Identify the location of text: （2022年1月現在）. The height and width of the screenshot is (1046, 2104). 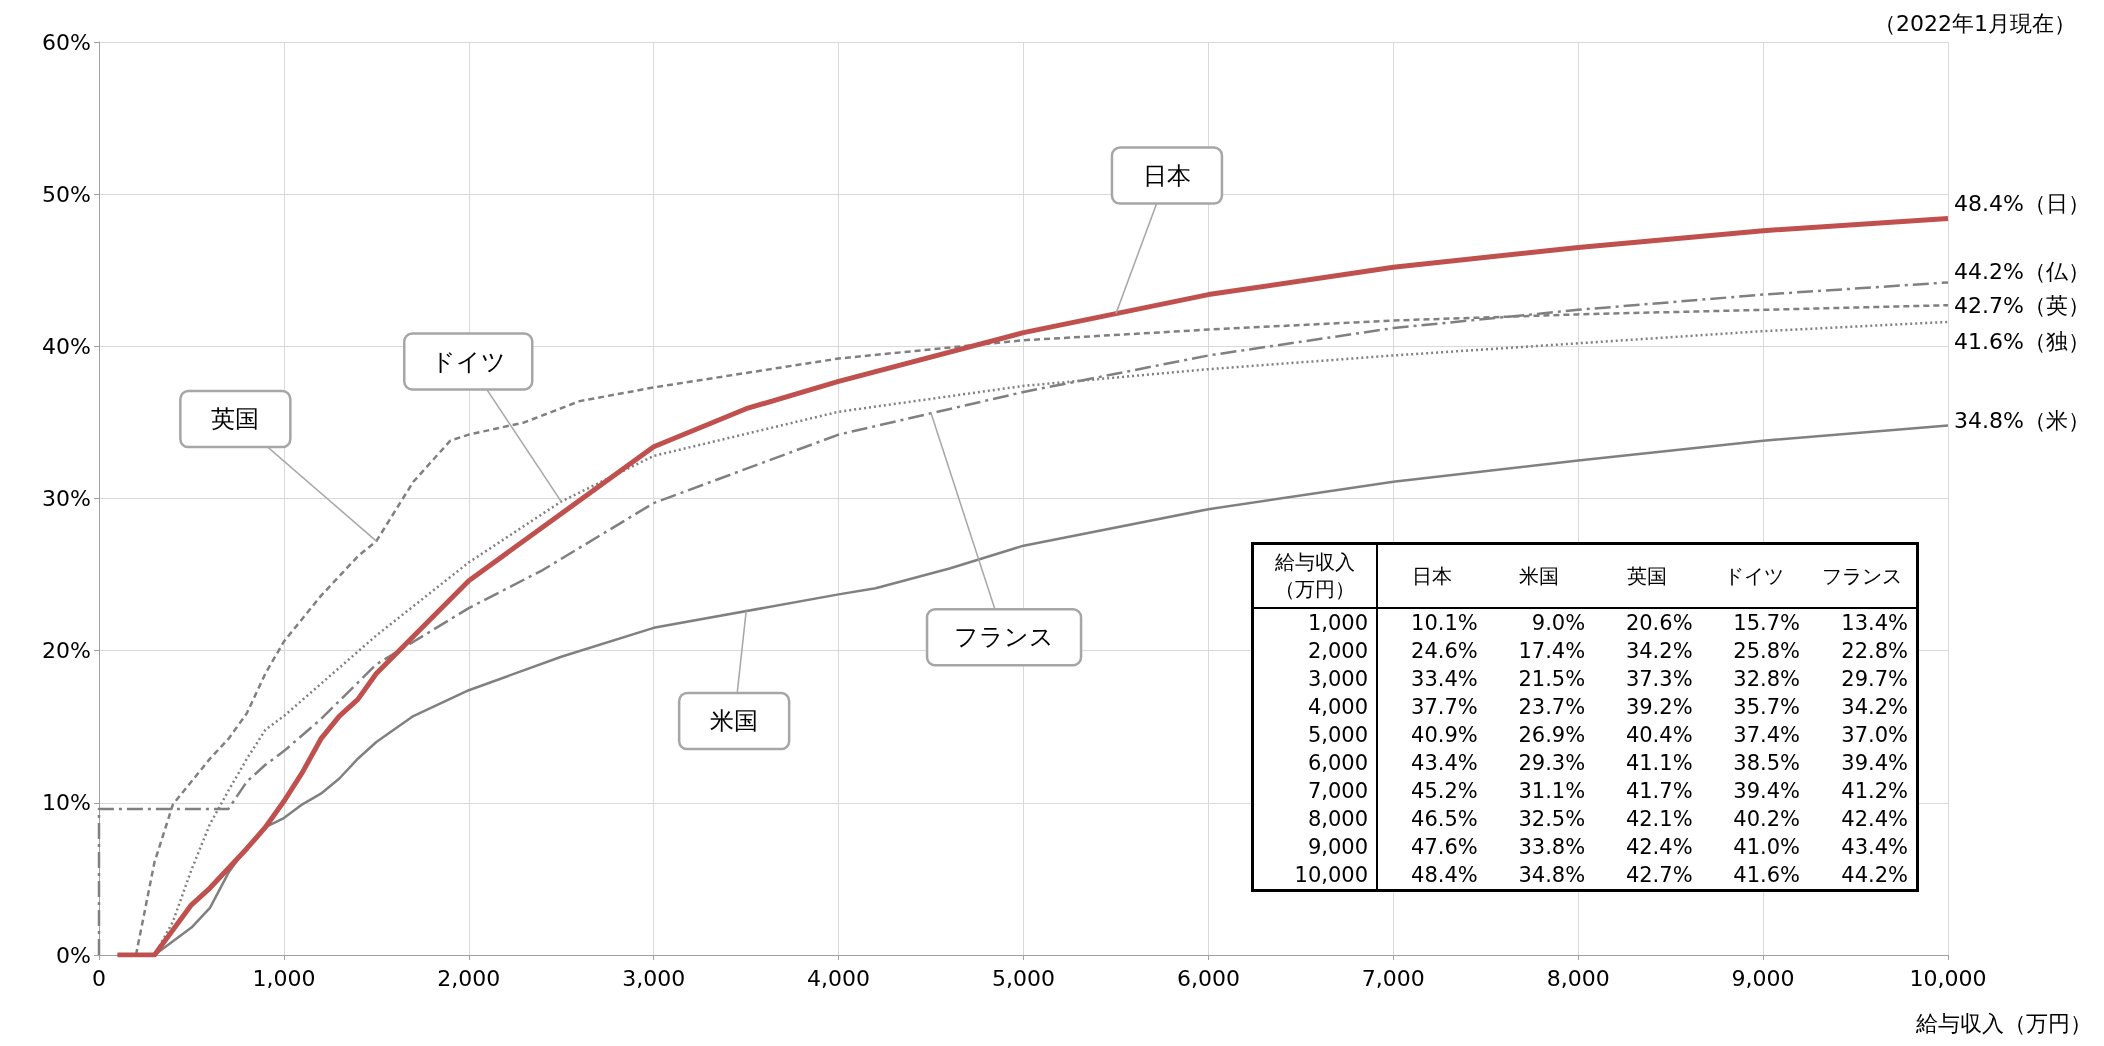
(1975, 23).